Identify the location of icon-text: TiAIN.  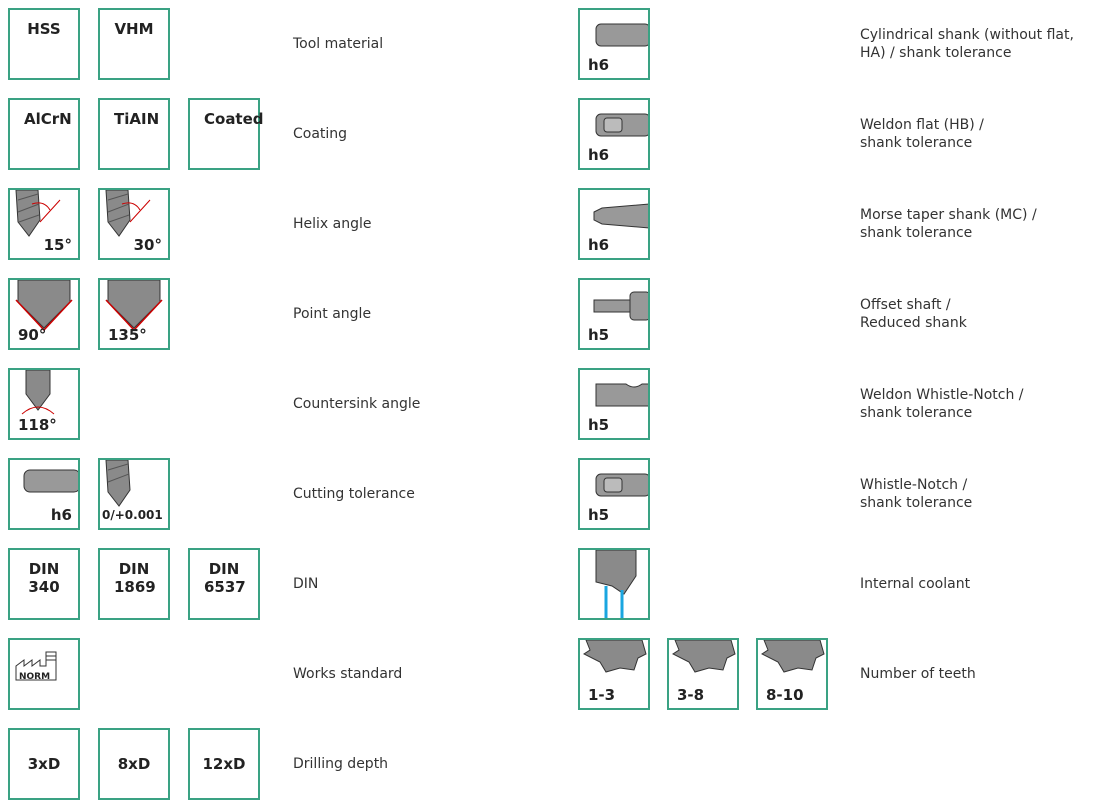
(137, 119).